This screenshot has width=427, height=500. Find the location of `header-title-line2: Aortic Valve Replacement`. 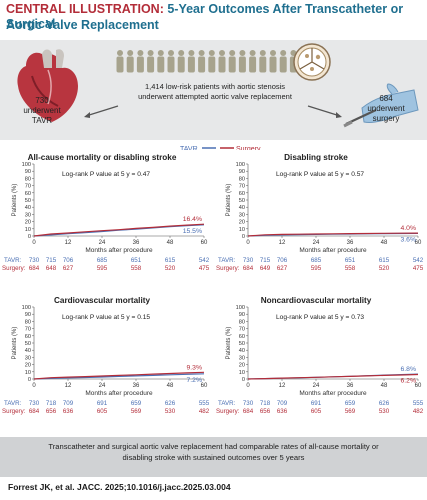

header-title-line2: Aortic Valve Replacement is located at coordinates (82, 25).